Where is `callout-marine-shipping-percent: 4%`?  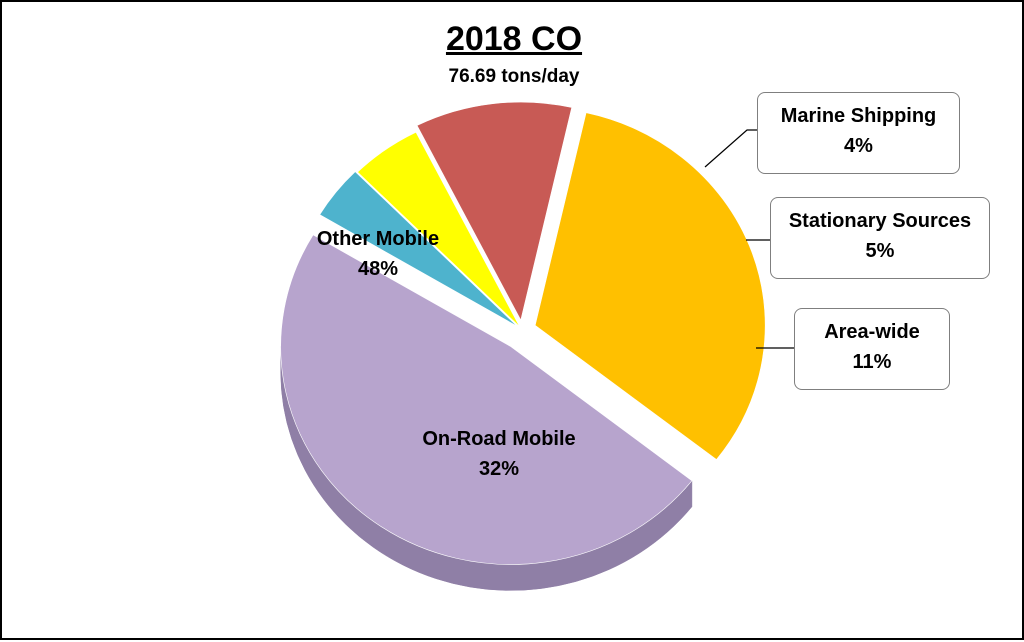 callout-marine-shipping-percent: 4% is located at coordinates (858, 146).